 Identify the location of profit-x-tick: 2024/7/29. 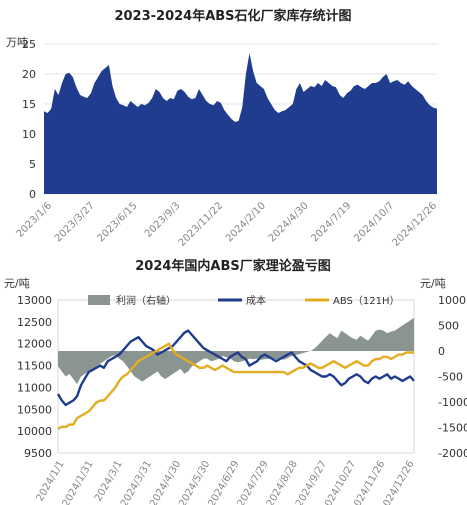
(253, 482).